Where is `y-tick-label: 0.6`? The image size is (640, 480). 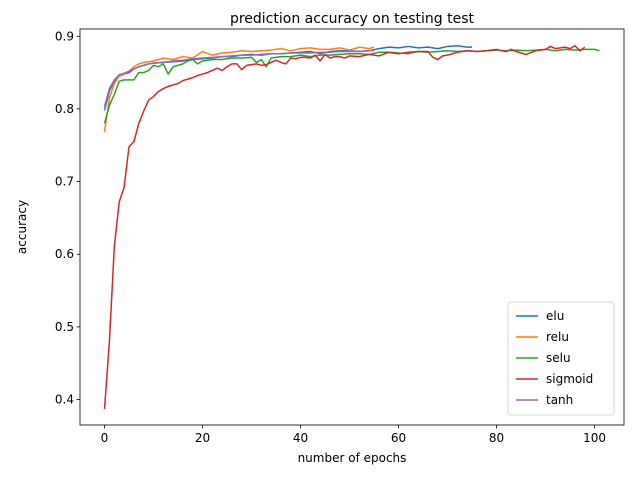
y-tick-label: 0.6 is located at coordinates (64, 254).